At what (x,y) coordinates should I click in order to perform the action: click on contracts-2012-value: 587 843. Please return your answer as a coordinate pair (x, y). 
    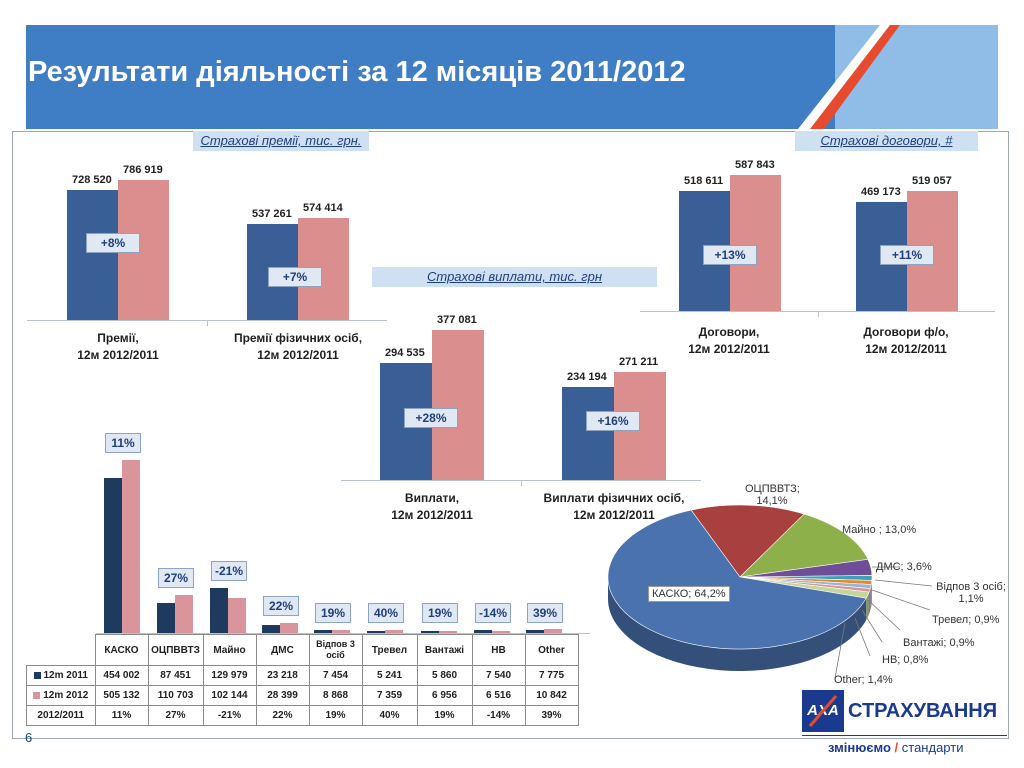
    Looking at the image, I should click on (755, 165).